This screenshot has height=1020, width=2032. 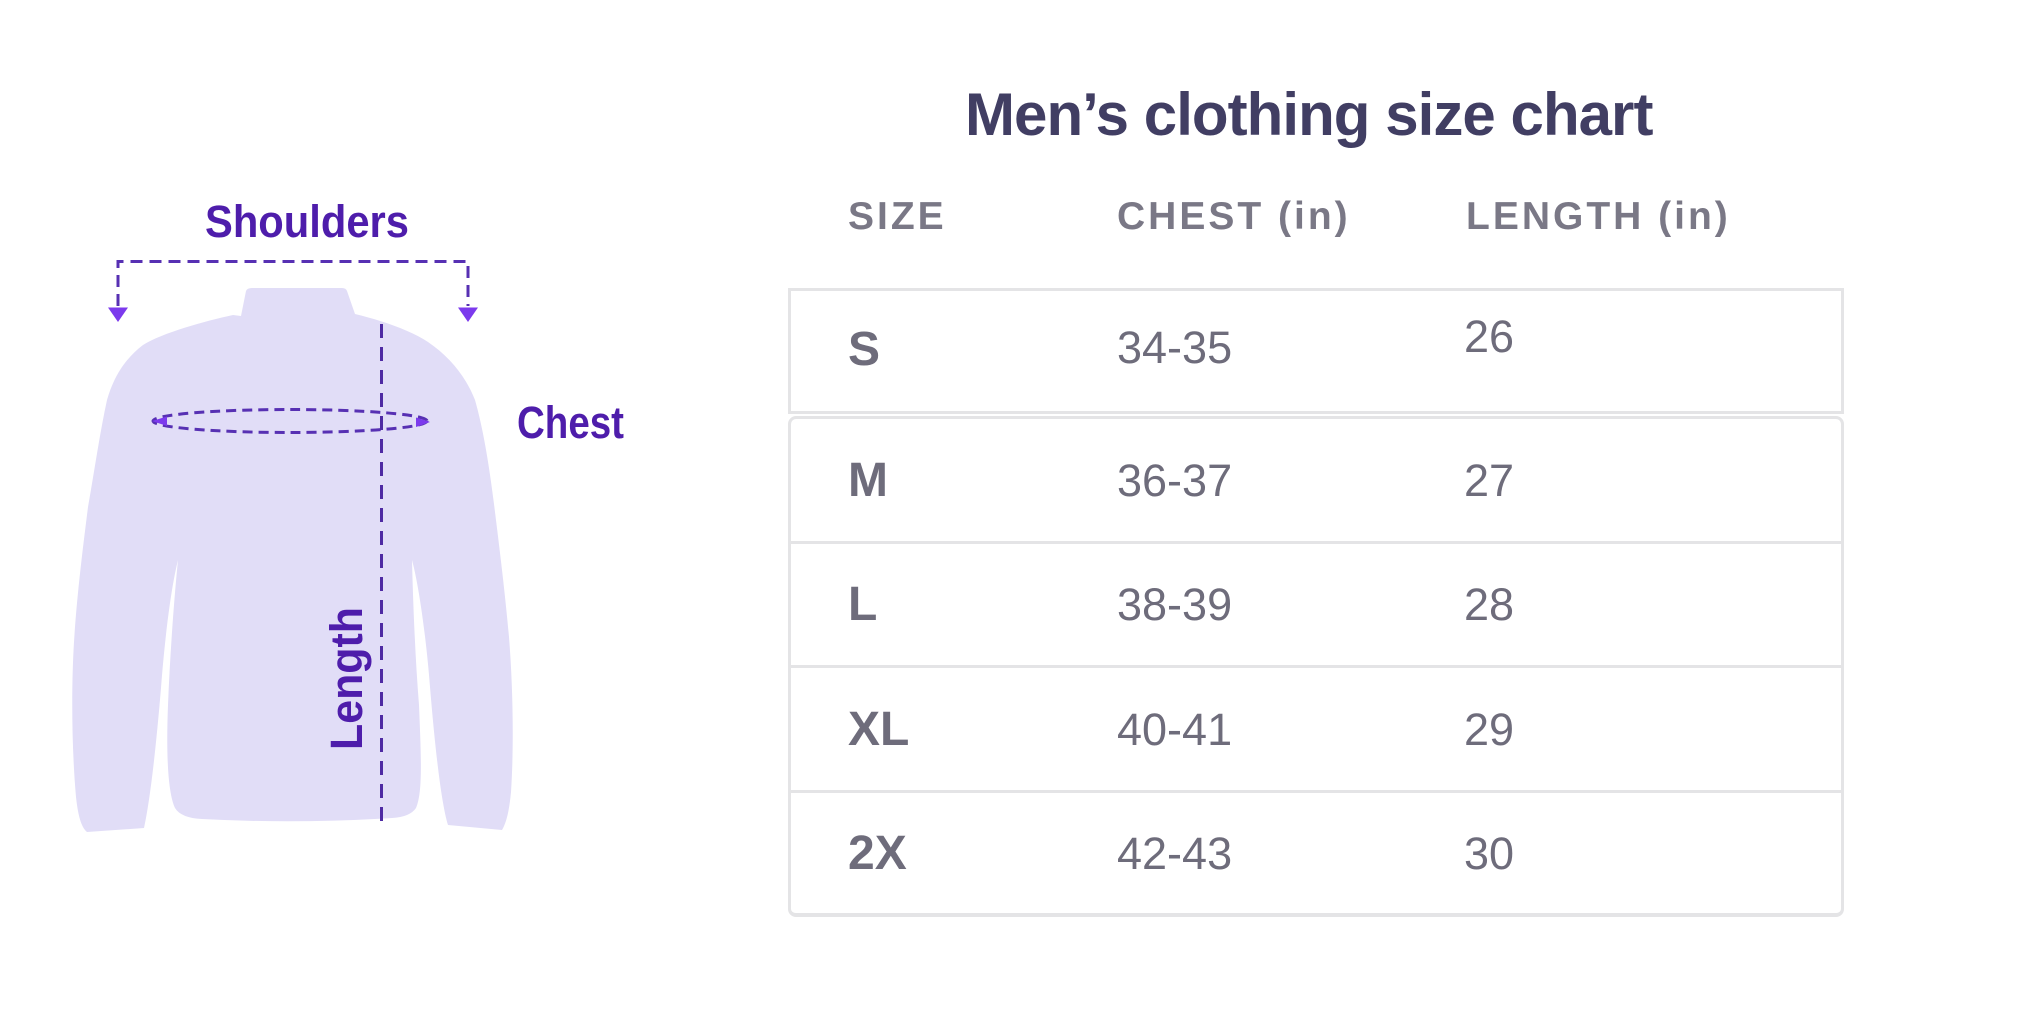 What do you see at coordinates (307, 221) in the screenshot?
I see `svg-text: Shoulders` at bounding box center [307, 221].